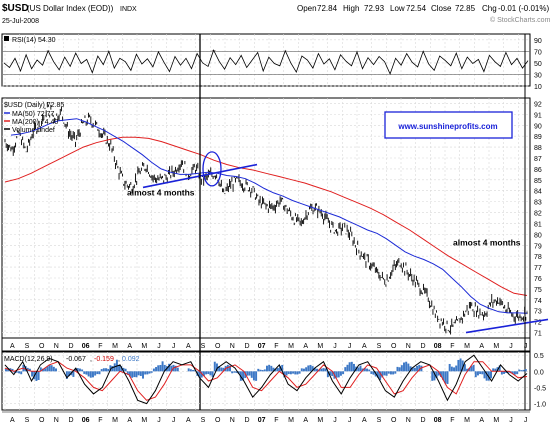 The width and height of the screenshot is (550, 442). Describe the element at coordinates (408, 420) in the screenshot. I see `x-tick-label-bottom: N` at that location.